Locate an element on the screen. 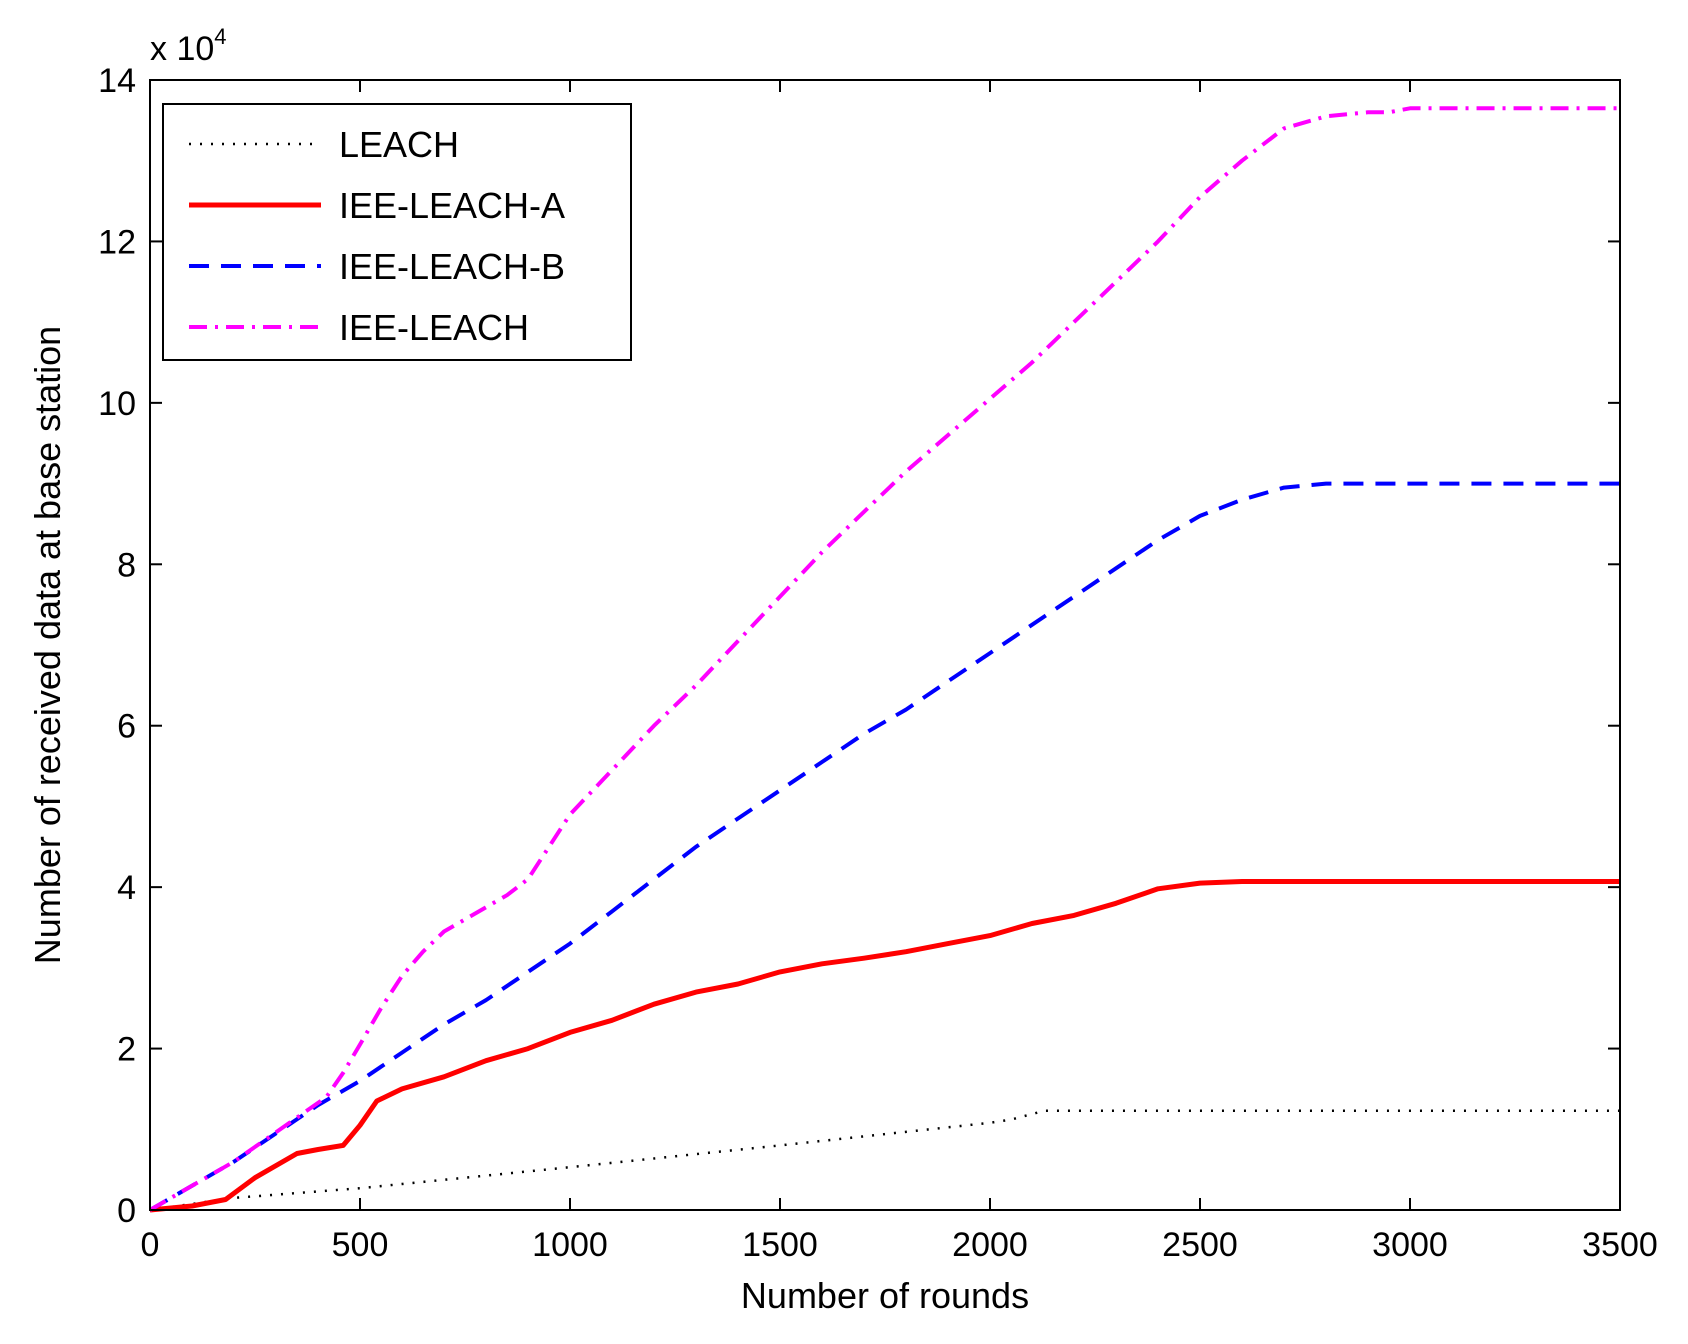  legend: LEACH IEE-LEACH-A IEE-LEACH-B IEE-LEACH is located at coordinates (397, 232).